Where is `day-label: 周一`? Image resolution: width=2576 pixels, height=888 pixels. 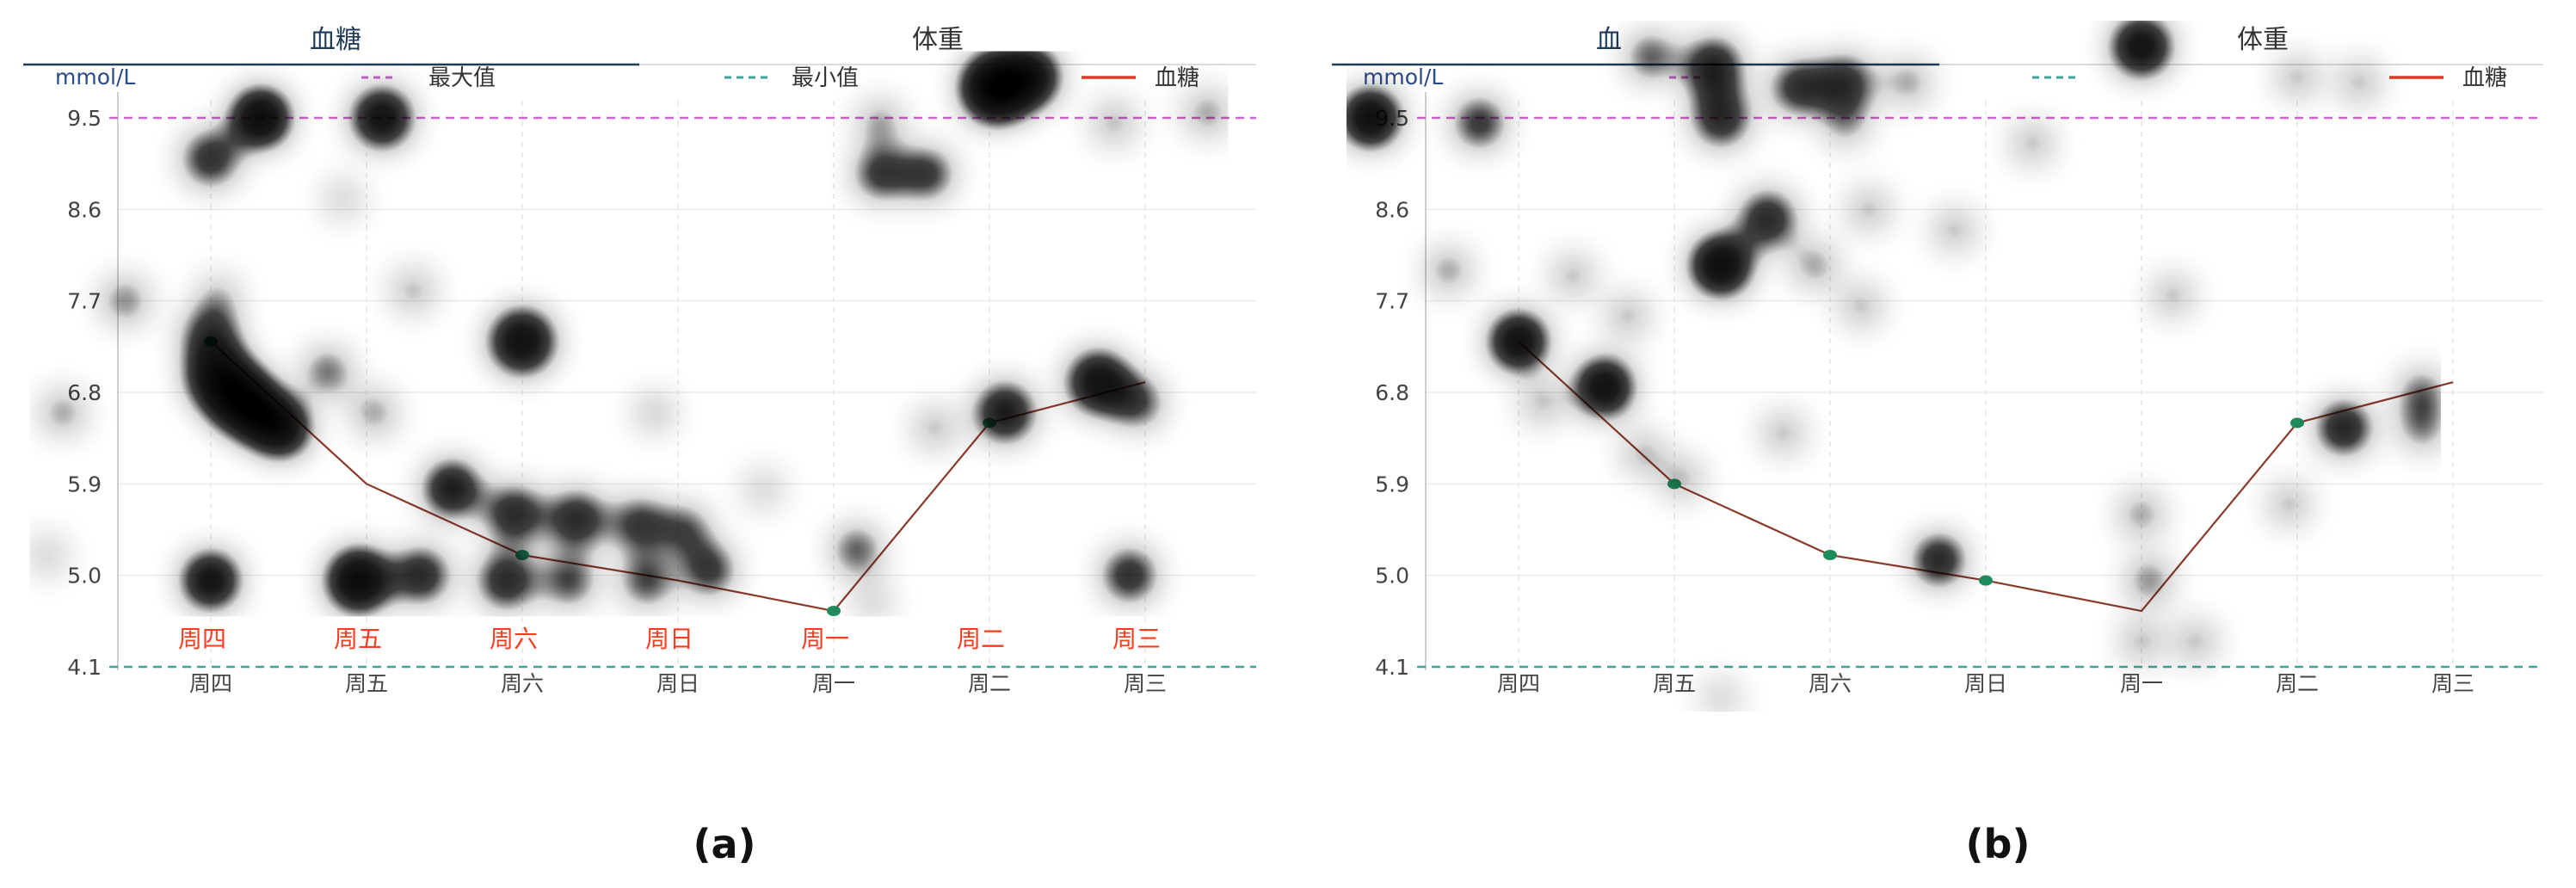 day-label: 周一 is located at coordinates (825, 639).